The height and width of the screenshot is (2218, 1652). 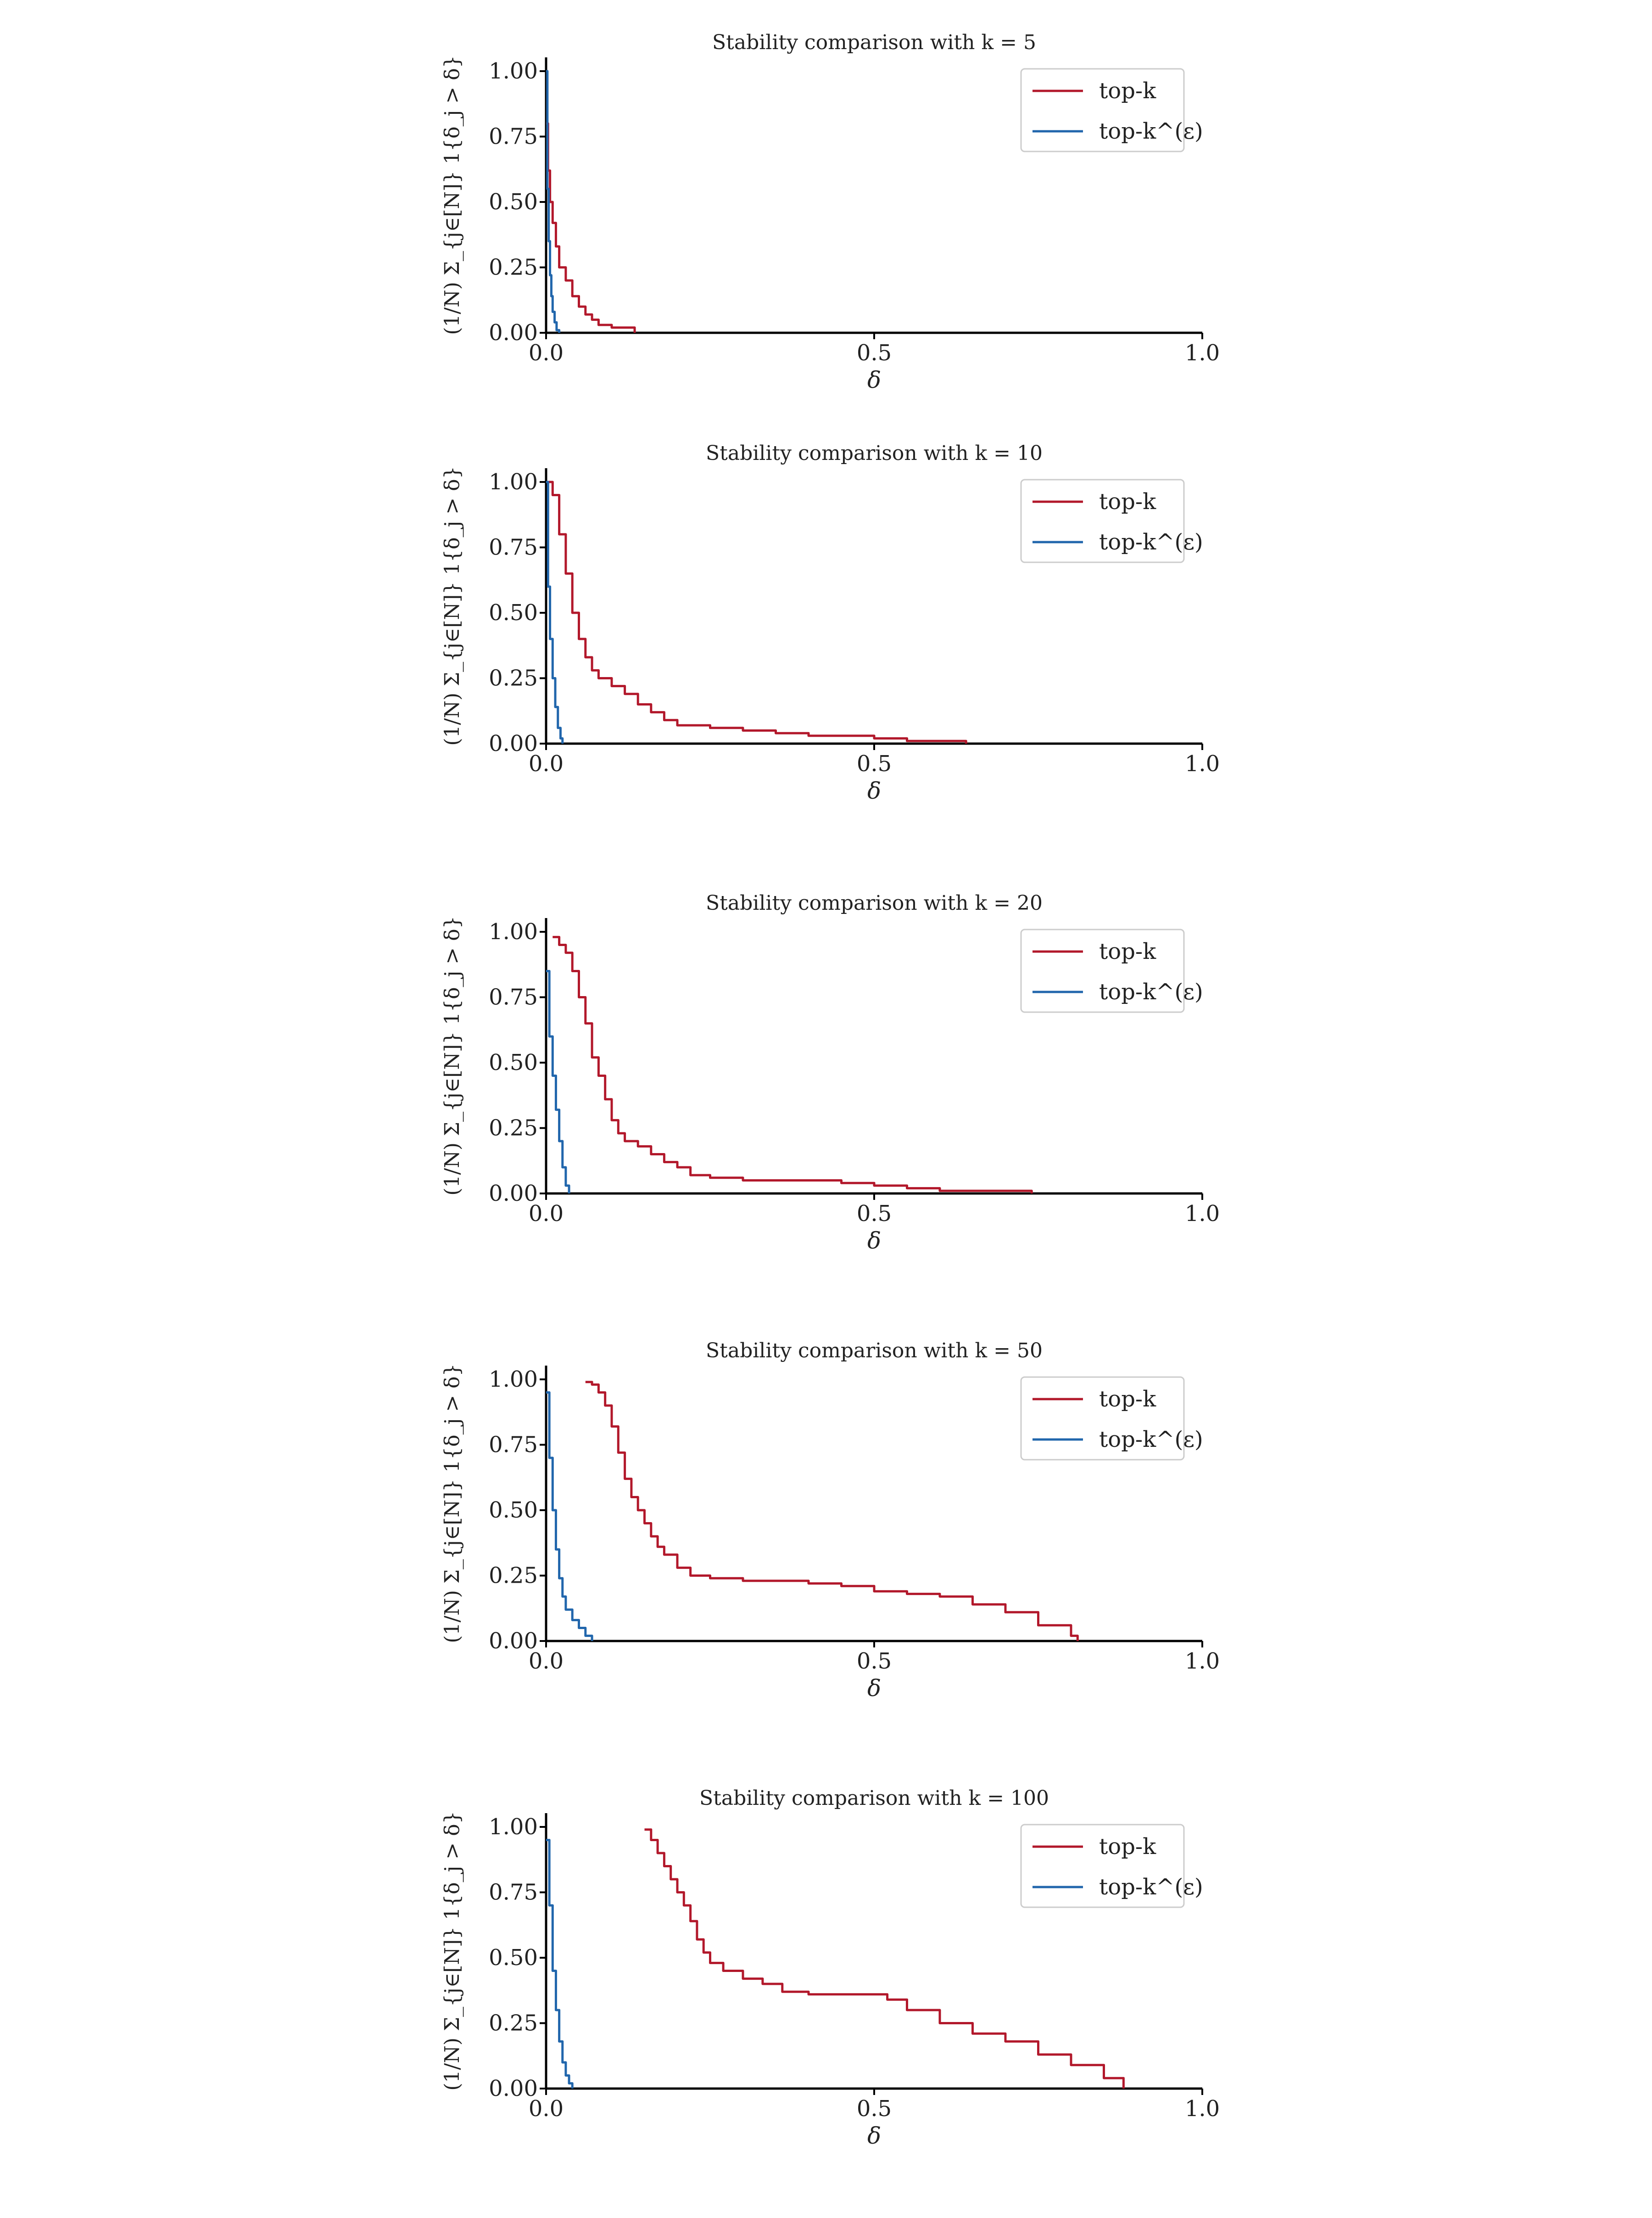 I want to click on chart-title: Stability comparison with k = 10, so click(x=875, y=454).